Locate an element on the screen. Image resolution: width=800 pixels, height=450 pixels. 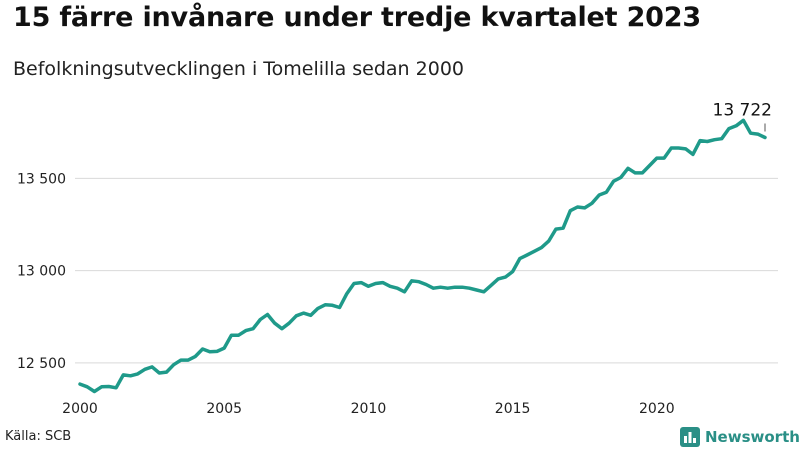
source-note: Källa: SCB is located at coordinates (38, 436).